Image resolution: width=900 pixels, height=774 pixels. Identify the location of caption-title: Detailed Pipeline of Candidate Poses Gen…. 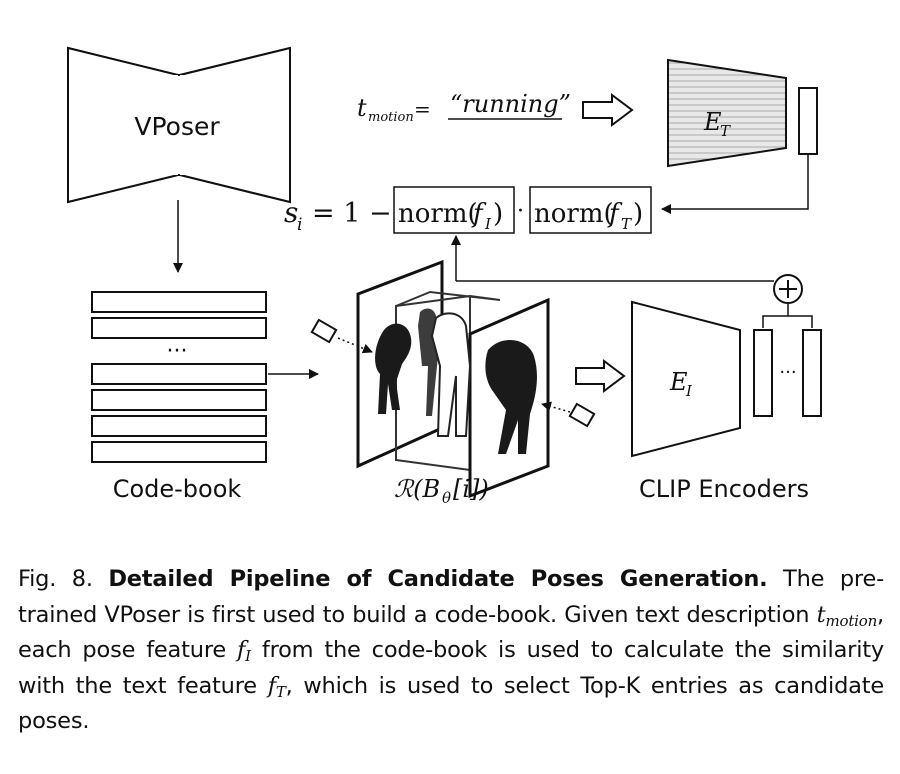
(438, 579).